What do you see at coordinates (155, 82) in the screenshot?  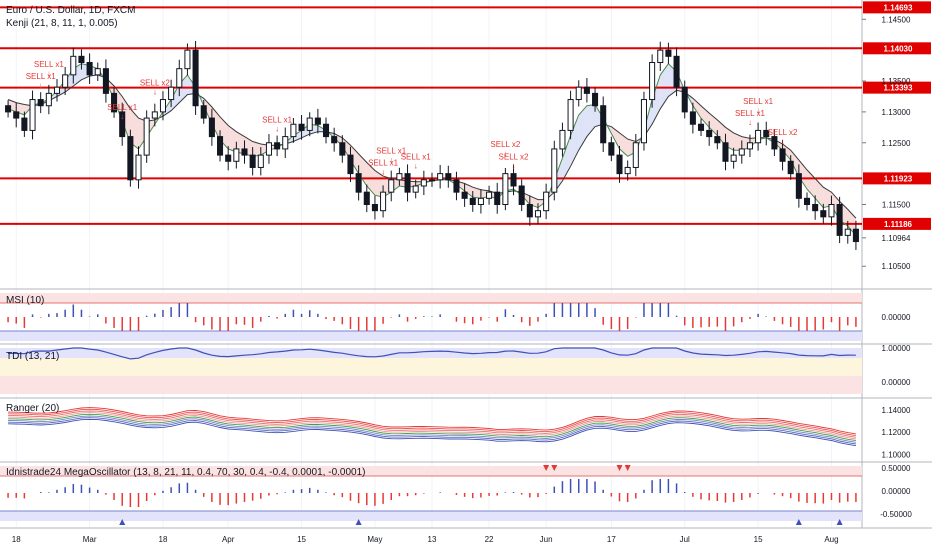 I see `sell-signal: SELL x2` at bounding box center [155, 82].